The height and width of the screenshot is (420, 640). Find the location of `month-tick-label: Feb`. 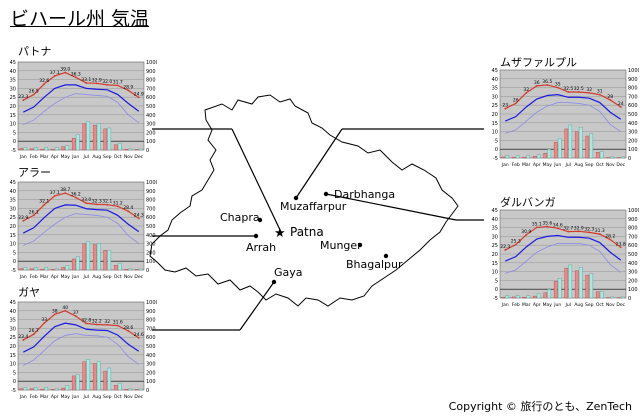

month-tick-label: Feb is located at coordinates (516, 165).